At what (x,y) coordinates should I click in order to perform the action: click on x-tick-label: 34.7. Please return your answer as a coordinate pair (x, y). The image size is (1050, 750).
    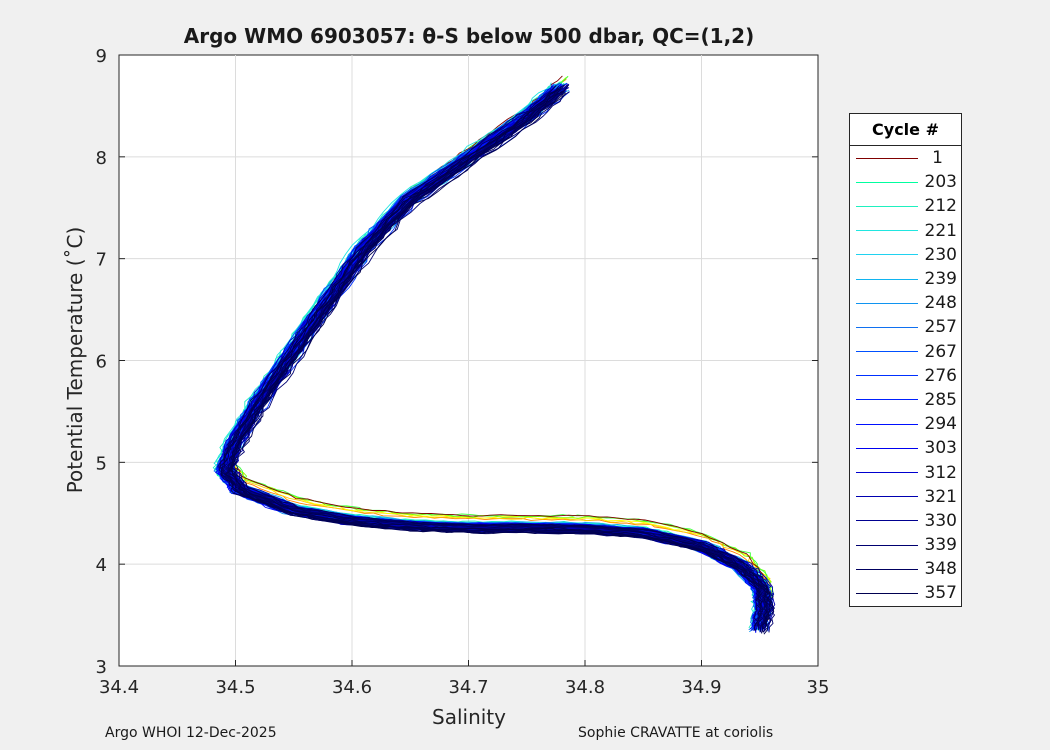
    Looking at the image, I should click on (468, 687).